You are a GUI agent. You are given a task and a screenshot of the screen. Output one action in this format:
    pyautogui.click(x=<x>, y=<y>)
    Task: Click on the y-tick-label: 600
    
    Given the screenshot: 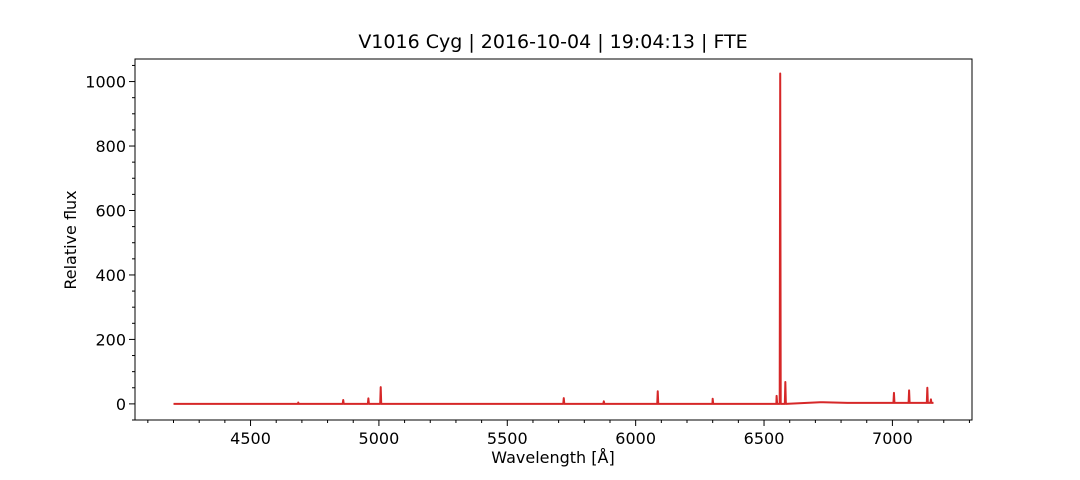 What is the action you would take?
    pyautogui.click(x=110, y=210)
    